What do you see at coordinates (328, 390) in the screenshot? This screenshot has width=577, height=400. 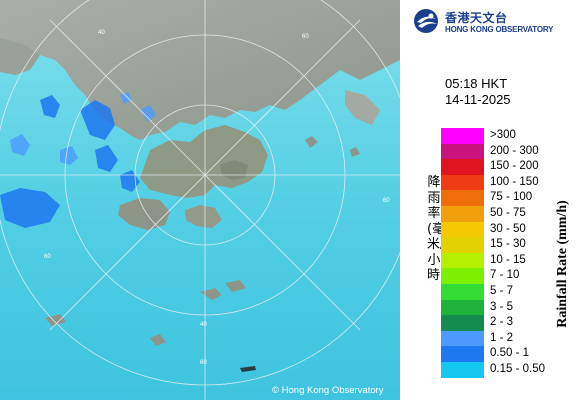 I see `copyright-notice: © Hong Kong Observatory` at bounding box center [328, 390].